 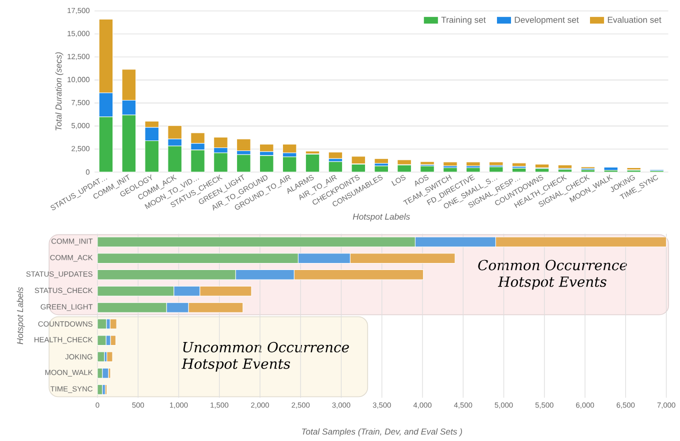 I want to click on band-label: Common Occurrence Hotspot Events, so click(x=552, y=275).